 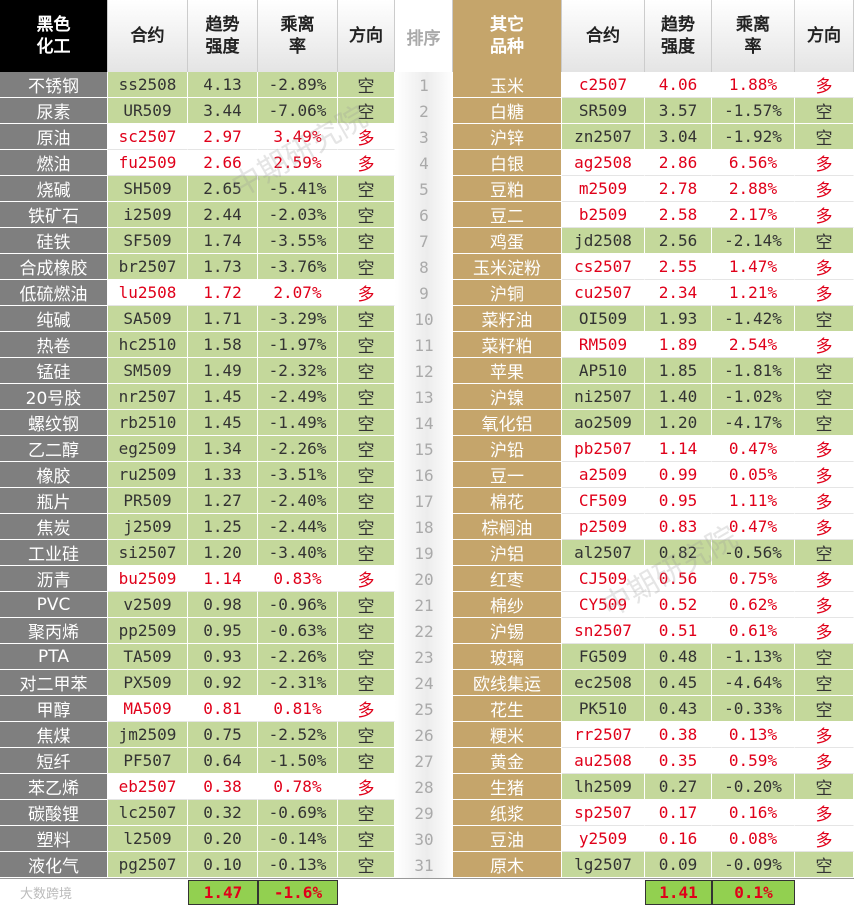 I want to click on header-text: 方向, so click(x=824, y=36).